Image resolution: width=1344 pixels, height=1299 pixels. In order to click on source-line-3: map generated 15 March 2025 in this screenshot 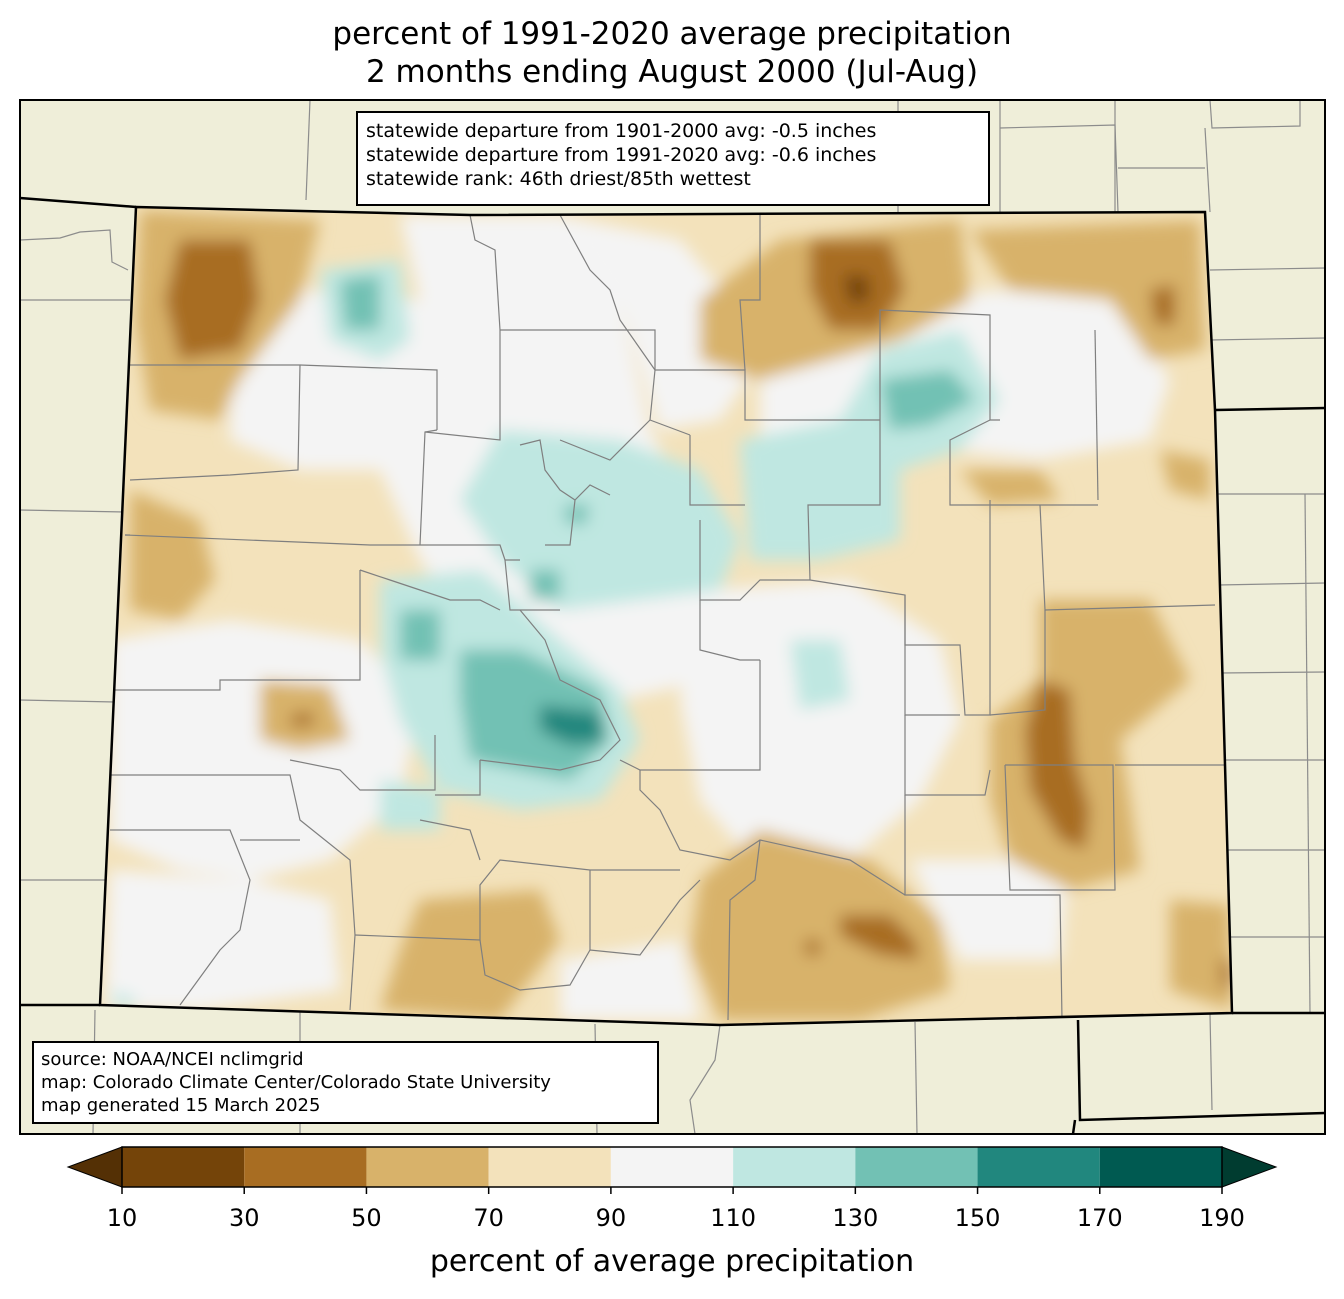, I will do `click(181, 1105)`.